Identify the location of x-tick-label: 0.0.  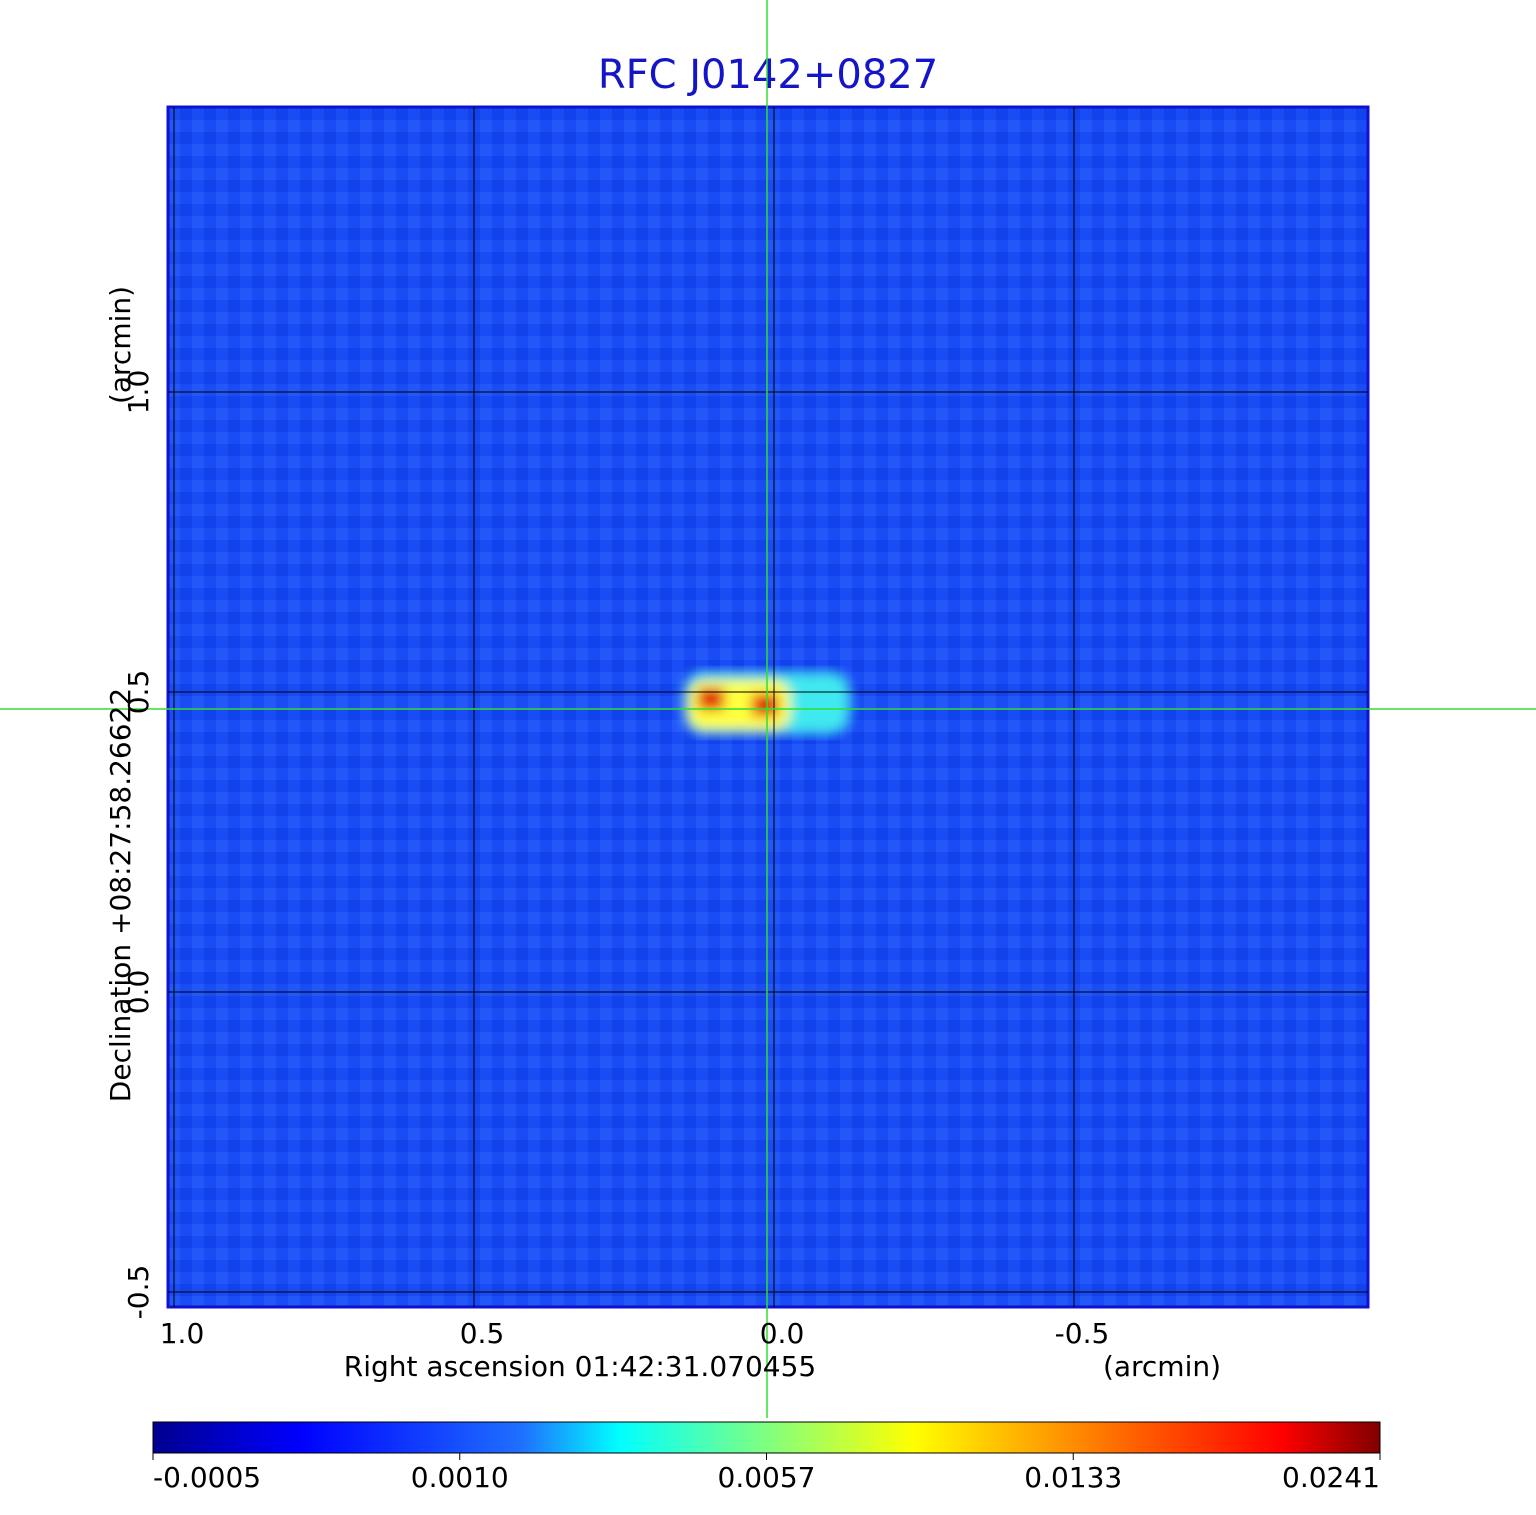
(782, 1333).